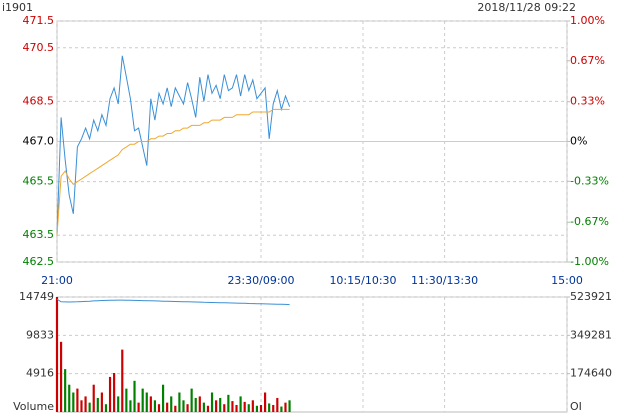 This screenshot has height=420, width=620. I want to click on timestamp: 2018/11/28 09:22, so click(526, 7).